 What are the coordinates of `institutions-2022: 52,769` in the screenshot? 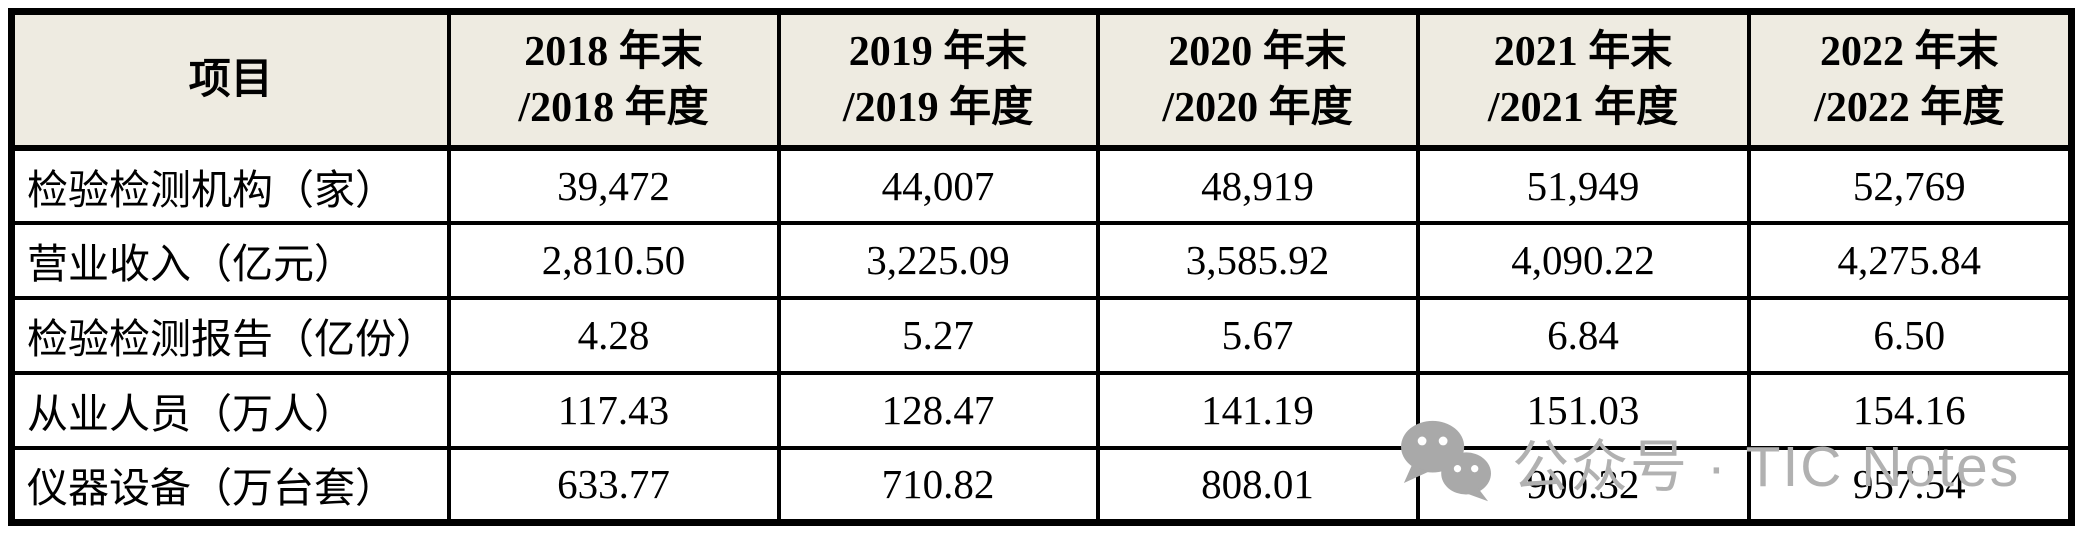 It's located at (1910, 185).